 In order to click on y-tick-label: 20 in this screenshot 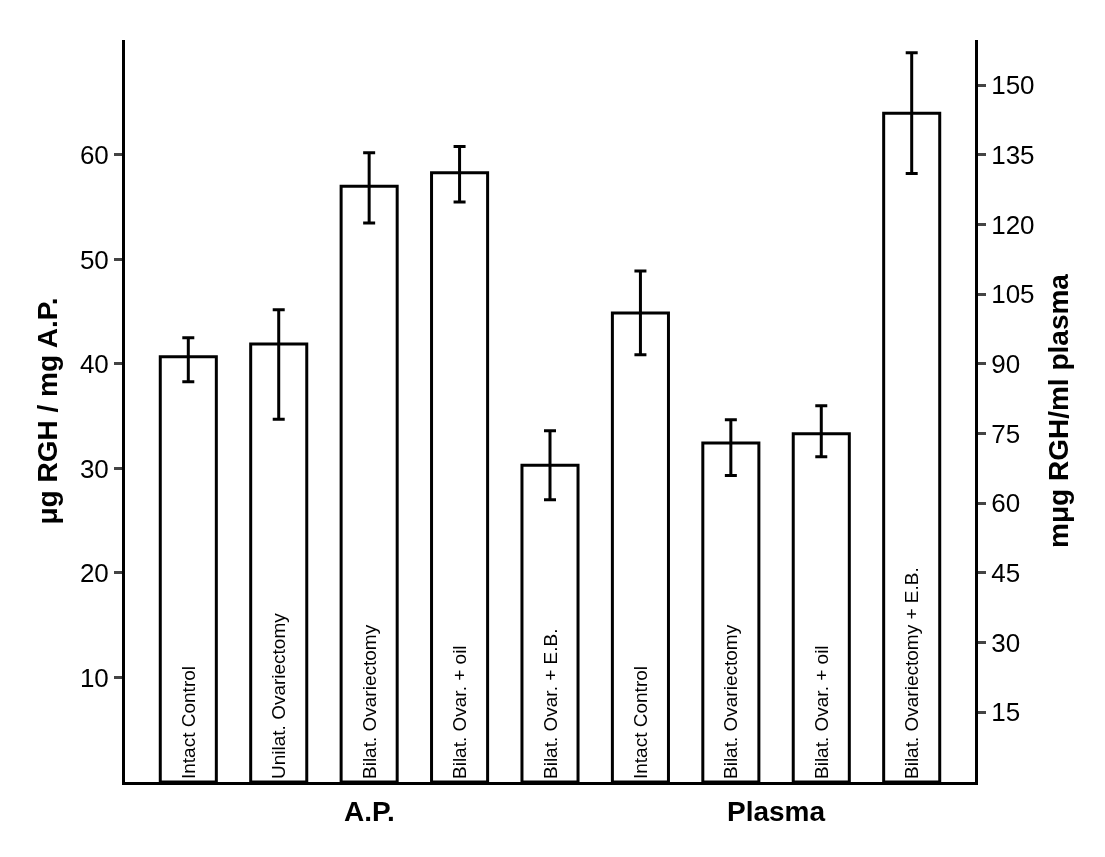, I will do `click(94, 573)`.